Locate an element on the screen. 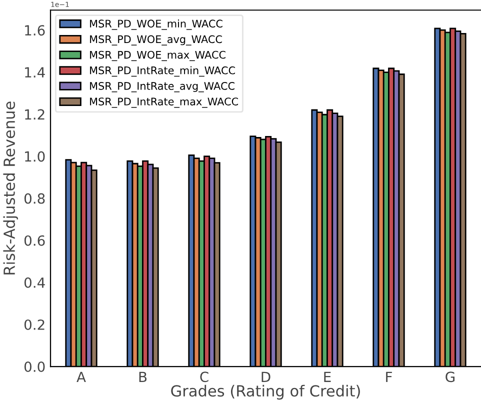 The height and width of the screenshot is (405, 481). y-tick-label: 1.2 is located at coordinates (34, 114).